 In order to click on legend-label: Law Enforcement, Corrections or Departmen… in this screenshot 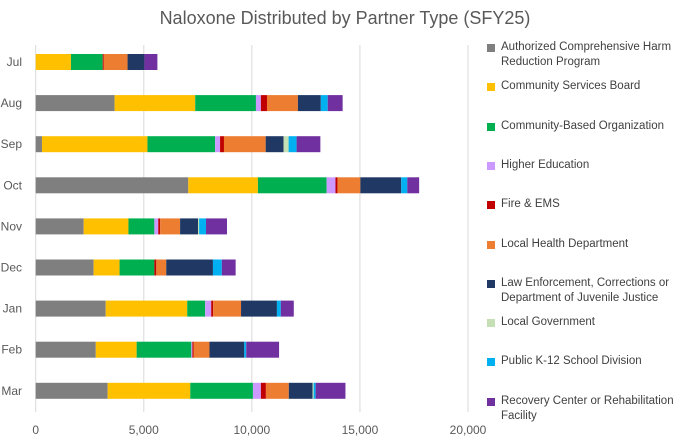, I will do `click(585, 290)`.